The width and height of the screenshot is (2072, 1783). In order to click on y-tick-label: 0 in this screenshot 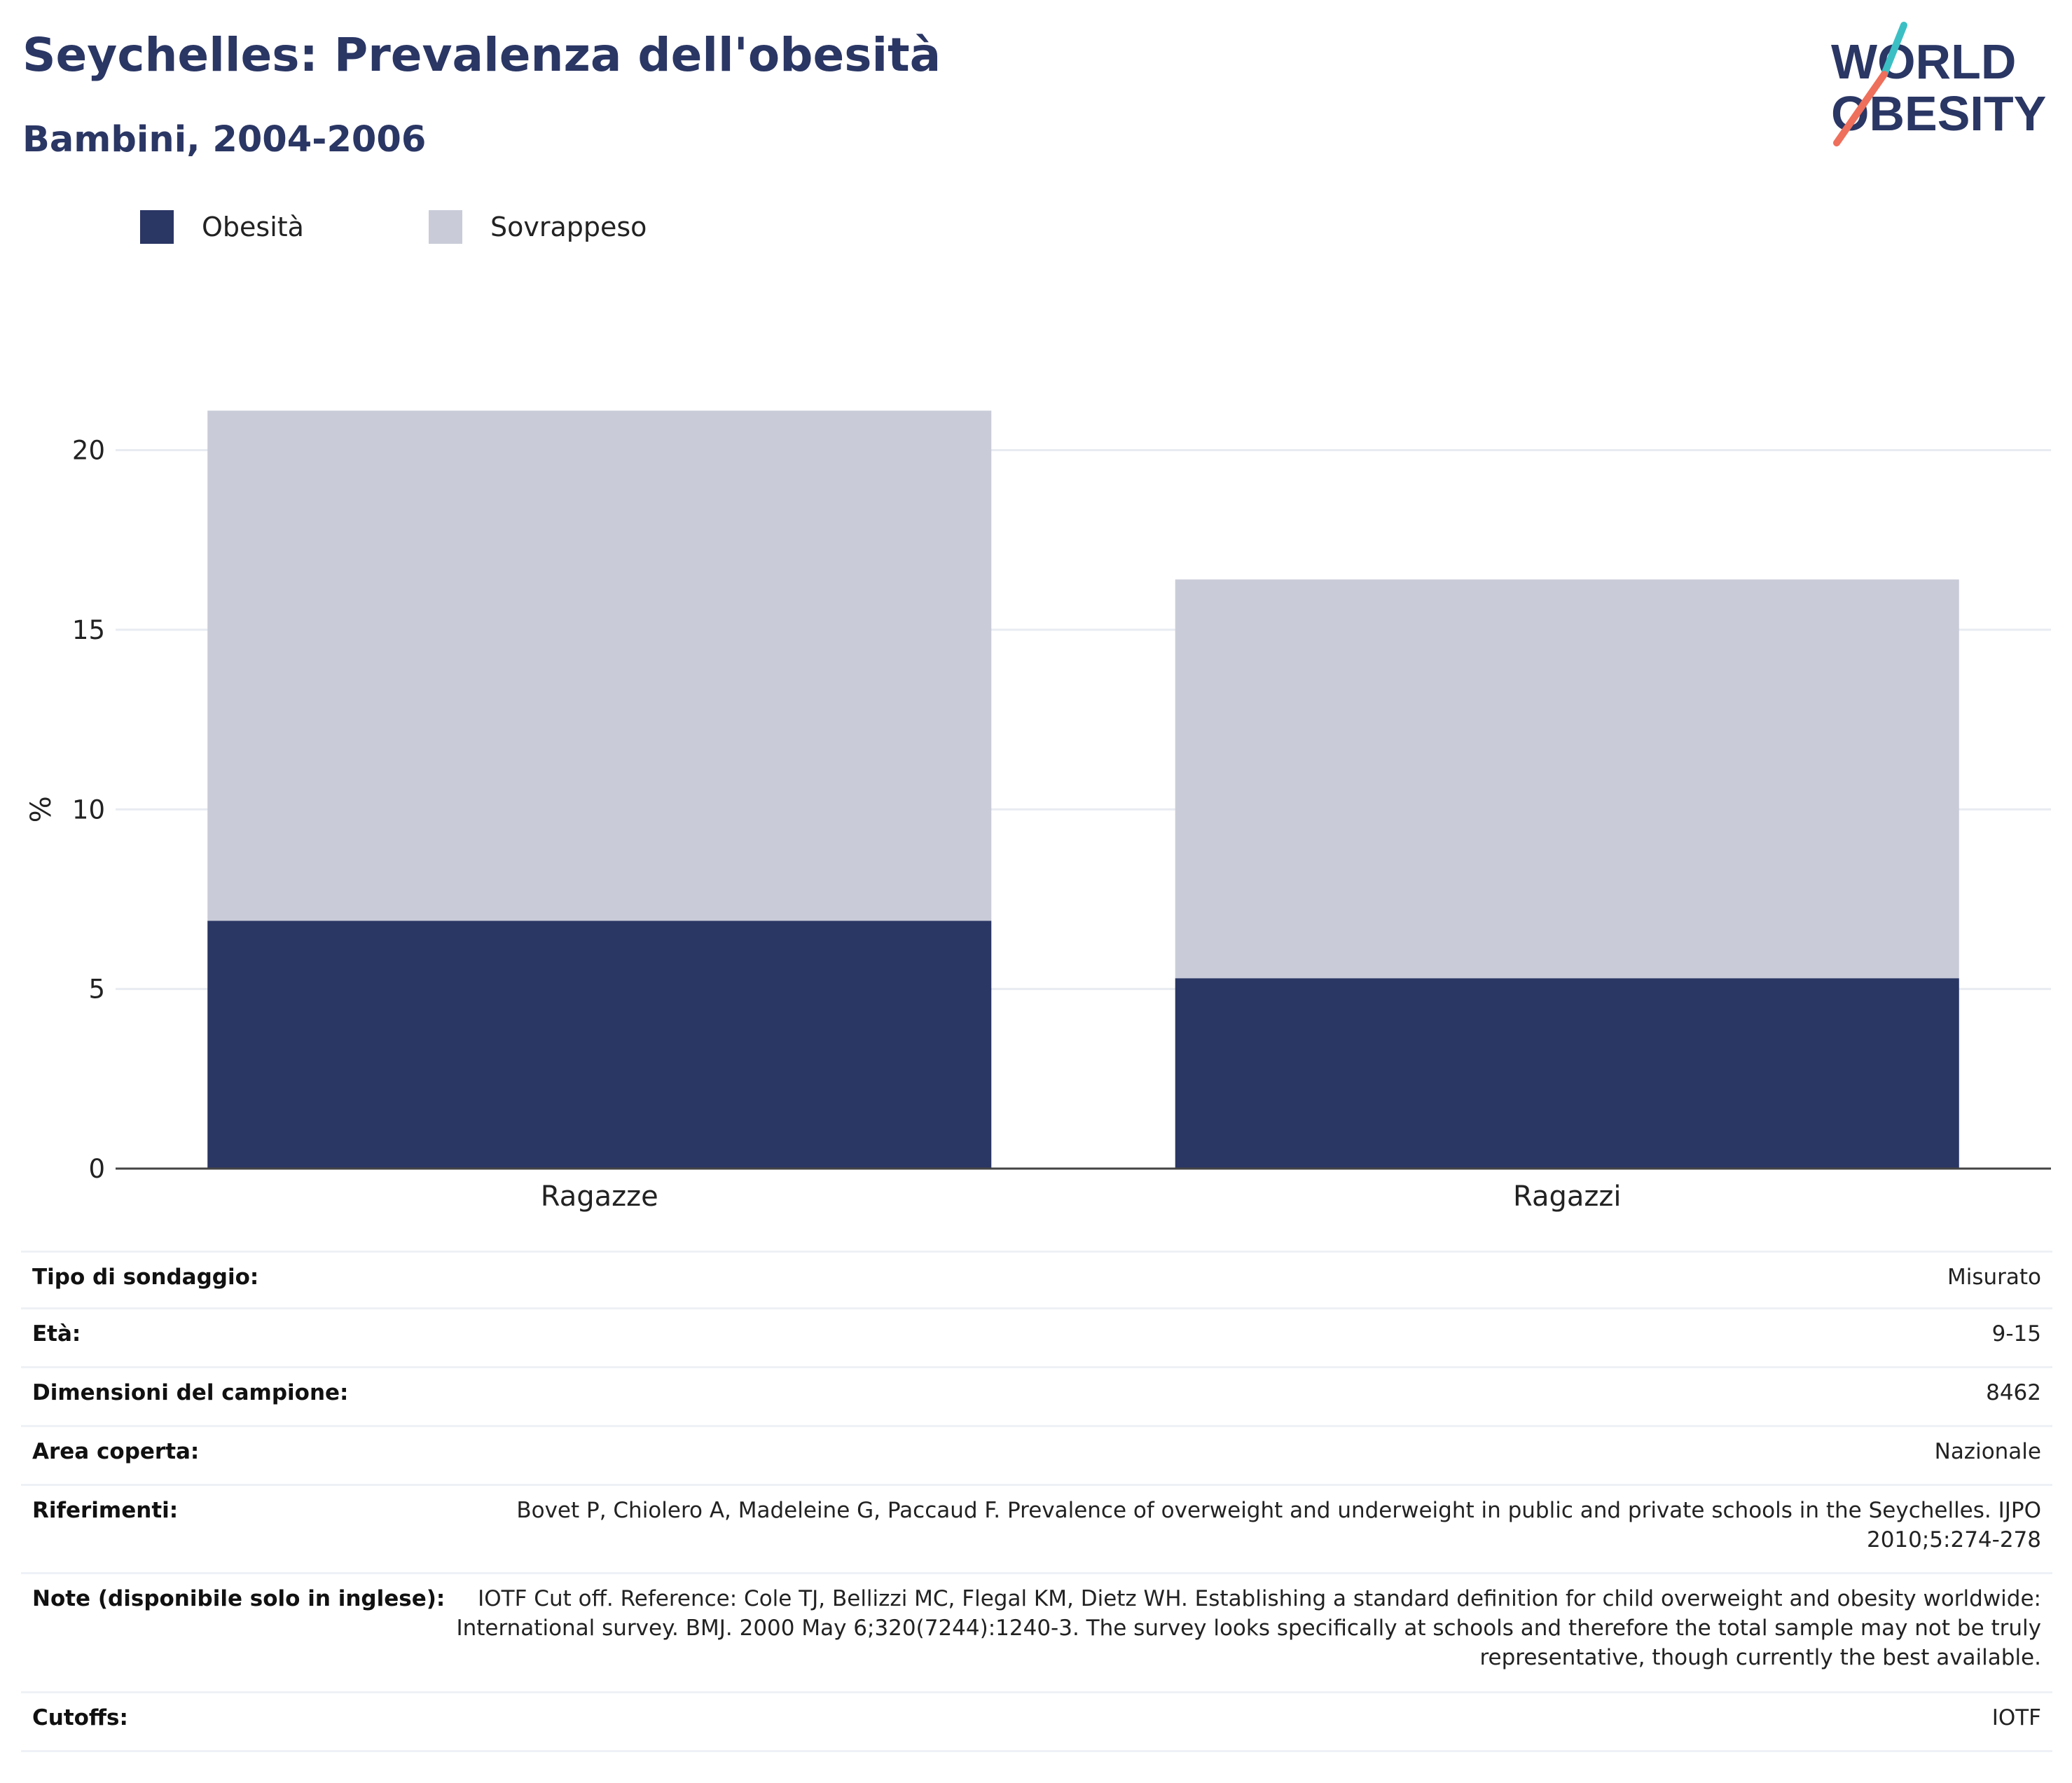, I will do `click(96, 1169)`.